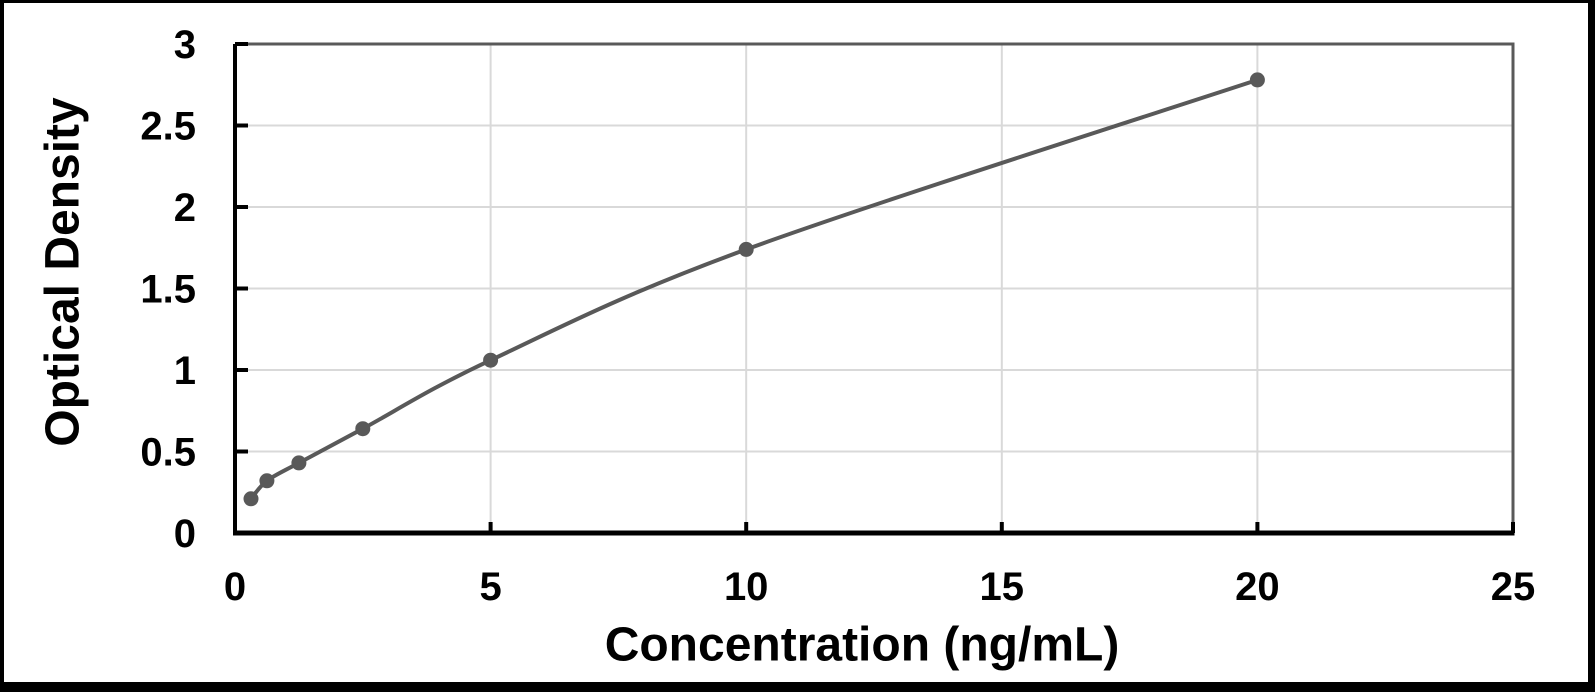  Describe the element at coordinates (168, 453) in the screenshot. I see `y-tick-label: 0.5` at that location.